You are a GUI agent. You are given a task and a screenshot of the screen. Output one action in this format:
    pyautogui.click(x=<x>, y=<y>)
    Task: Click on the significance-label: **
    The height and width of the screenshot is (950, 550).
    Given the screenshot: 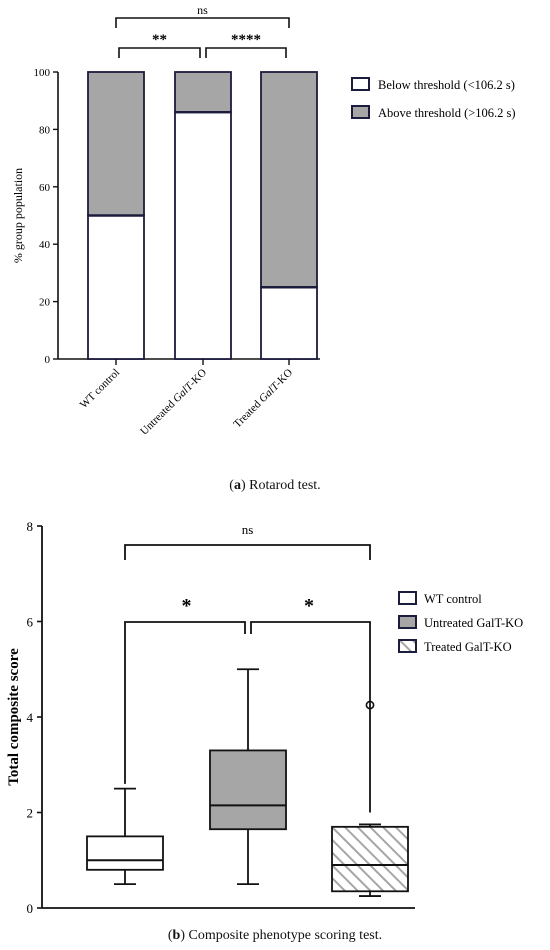 What is the action you would take?
    pyautogui.click(x=159, y=40)
    